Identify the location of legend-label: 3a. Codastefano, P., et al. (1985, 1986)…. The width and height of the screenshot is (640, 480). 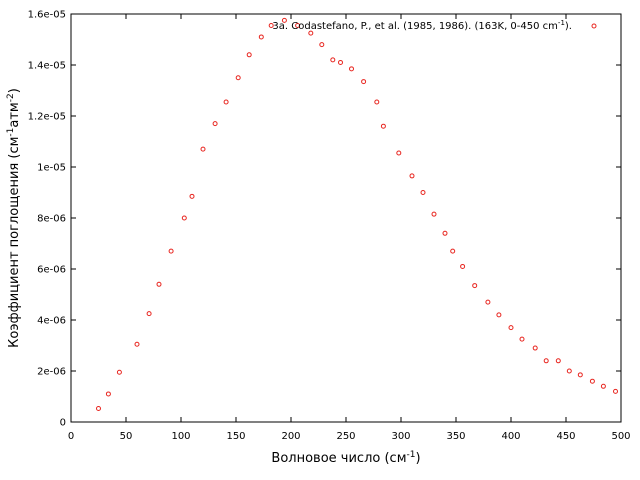
(422, 25).